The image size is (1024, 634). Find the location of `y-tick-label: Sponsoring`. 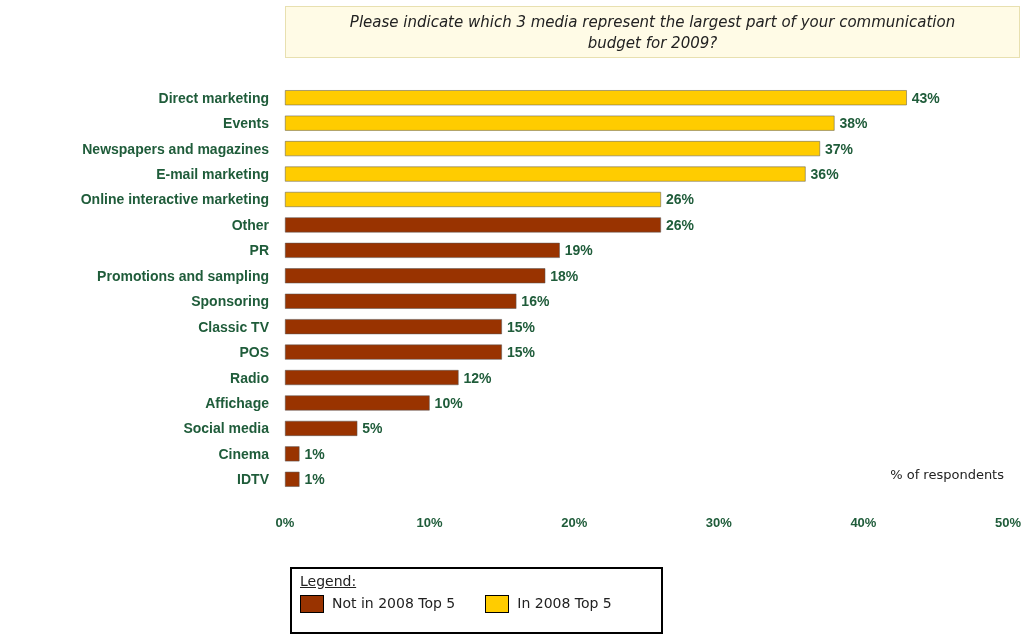

y-tick-label: Sponsoring is located at coordinates (230, 301).